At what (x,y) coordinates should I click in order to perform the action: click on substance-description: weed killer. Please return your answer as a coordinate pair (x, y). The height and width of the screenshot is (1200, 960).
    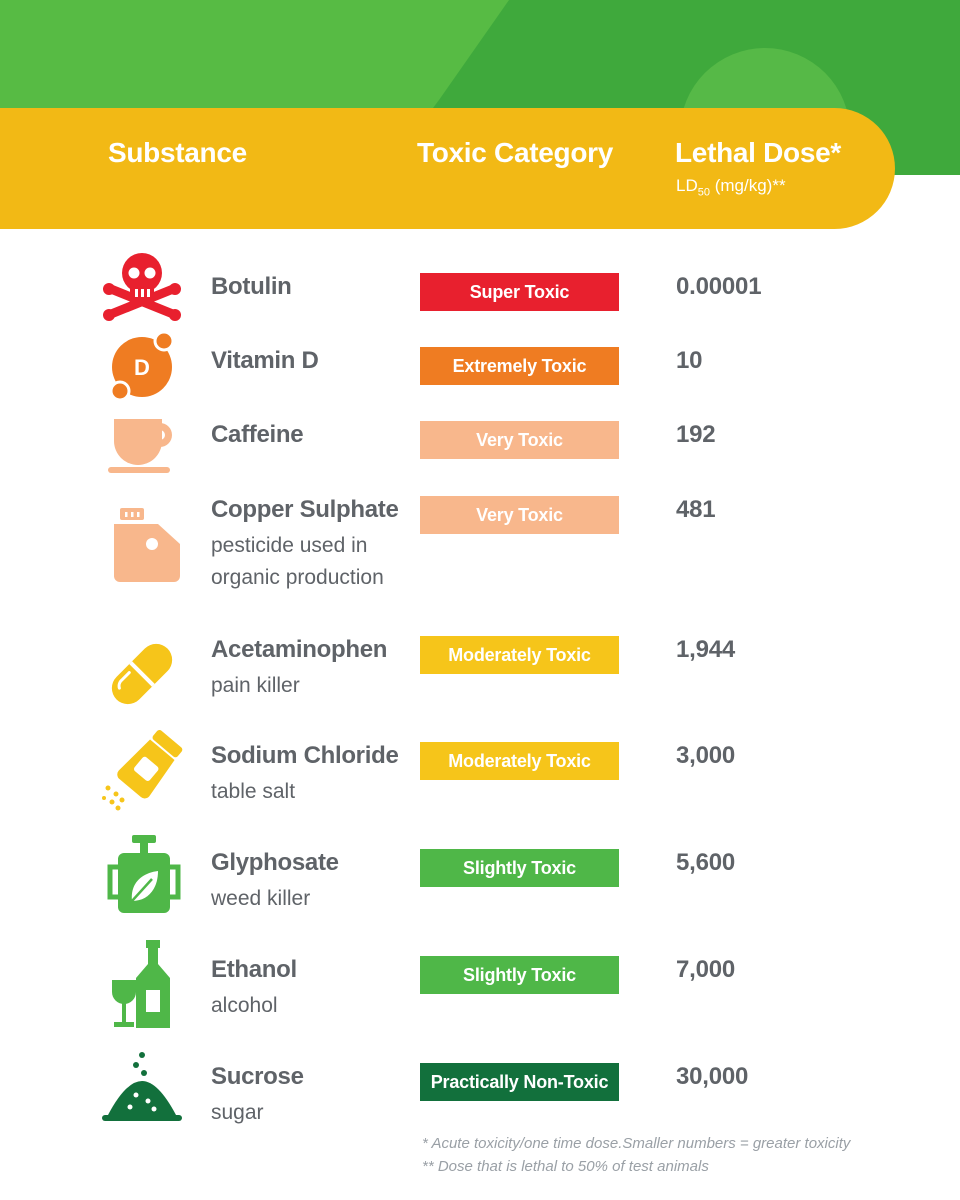
    Looking at the image, I should click on (261, 898).